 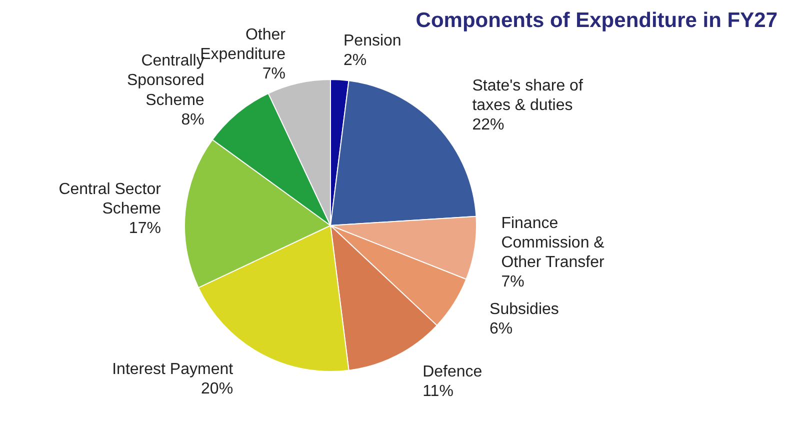 I want to click on data-label: 6%, so click(x=501, y=329).